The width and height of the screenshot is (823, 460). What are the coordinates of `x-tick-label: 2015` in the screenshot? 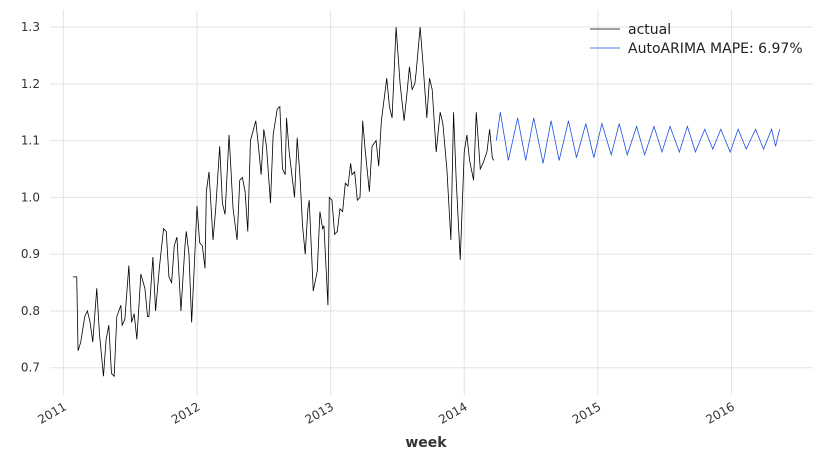 It's located at (586, 412).